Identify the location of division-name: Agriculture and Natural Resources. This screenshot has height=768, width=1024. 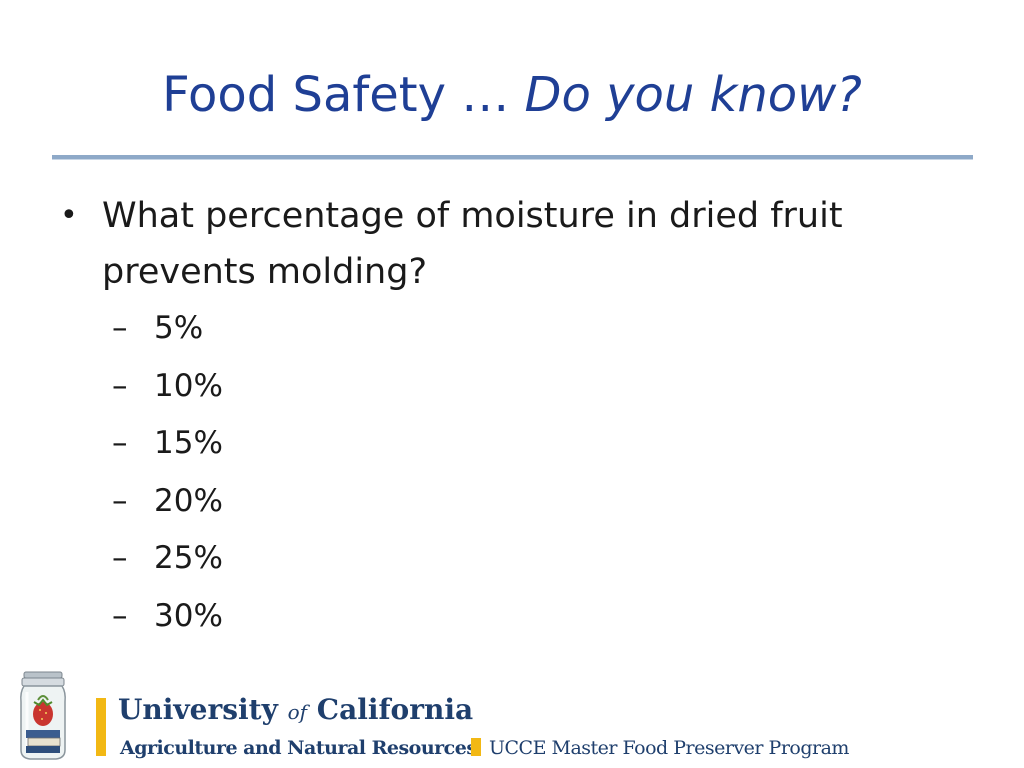
(298, 748).